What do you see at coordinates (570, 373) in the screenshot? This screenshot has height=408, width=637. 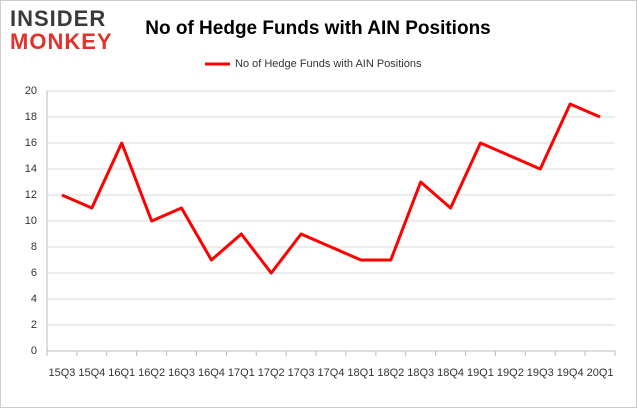 I see `x-tick-label: 19Q4` at bounding box center [570, 373].